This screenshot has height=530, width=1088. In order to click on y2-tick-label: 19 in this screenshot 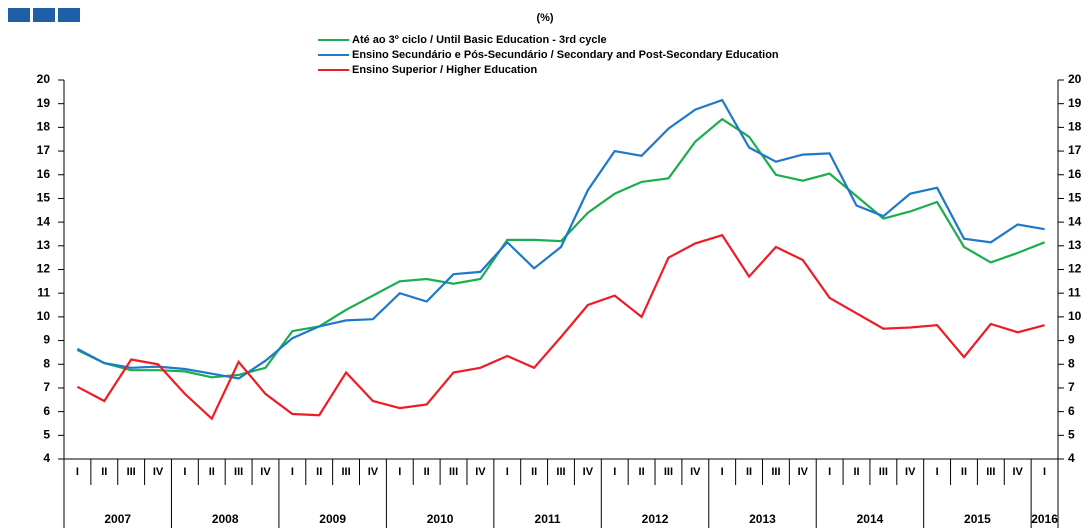, I will do `click(1075, 103)`.